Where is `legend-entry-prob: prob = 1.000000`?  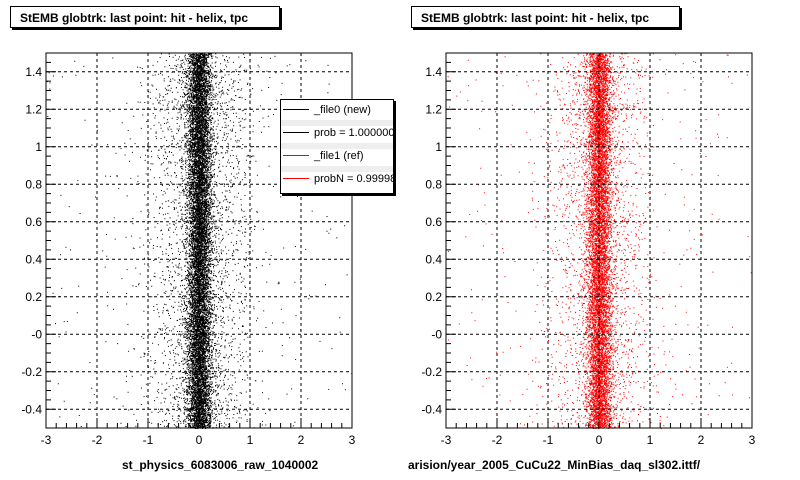 legend-entry-prob: prob = 1.000000 is located at coordinates (337, 133).